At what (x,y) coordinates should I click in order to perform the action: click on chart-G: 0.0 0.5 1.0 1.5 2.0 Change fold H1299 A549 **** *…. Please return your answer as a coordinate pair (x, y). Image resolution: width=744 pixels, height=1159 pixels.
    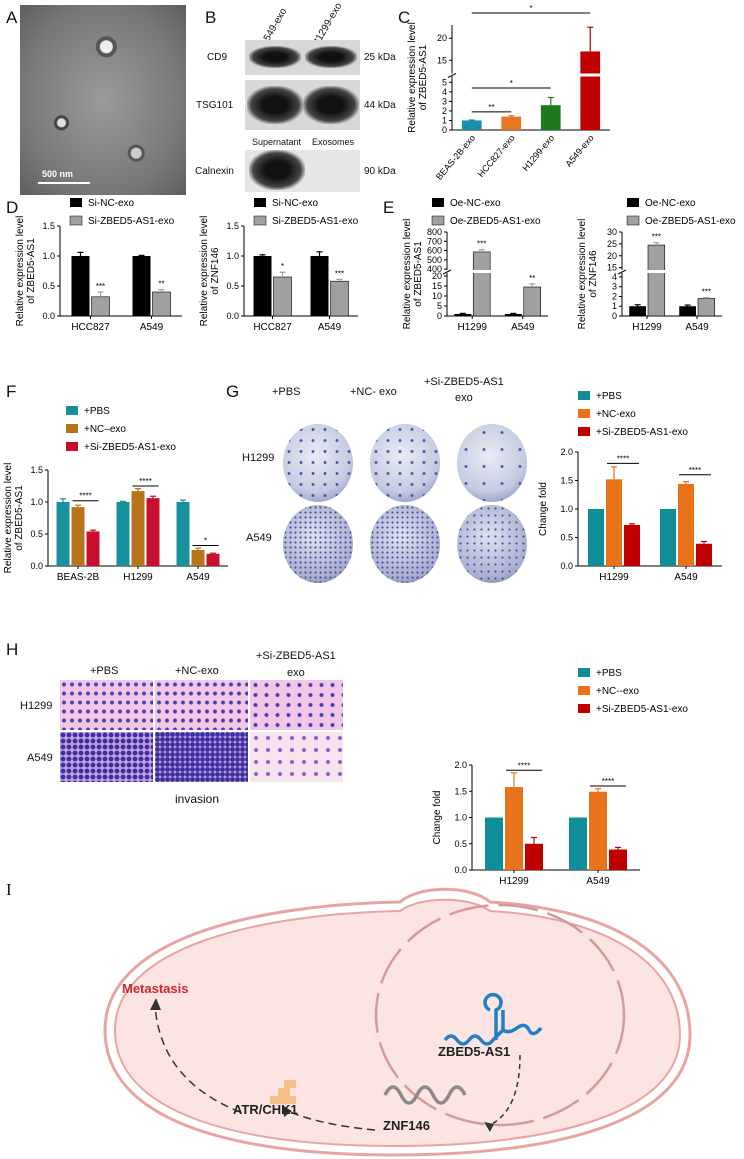
    Looking at the image, I should click on (630, 487).